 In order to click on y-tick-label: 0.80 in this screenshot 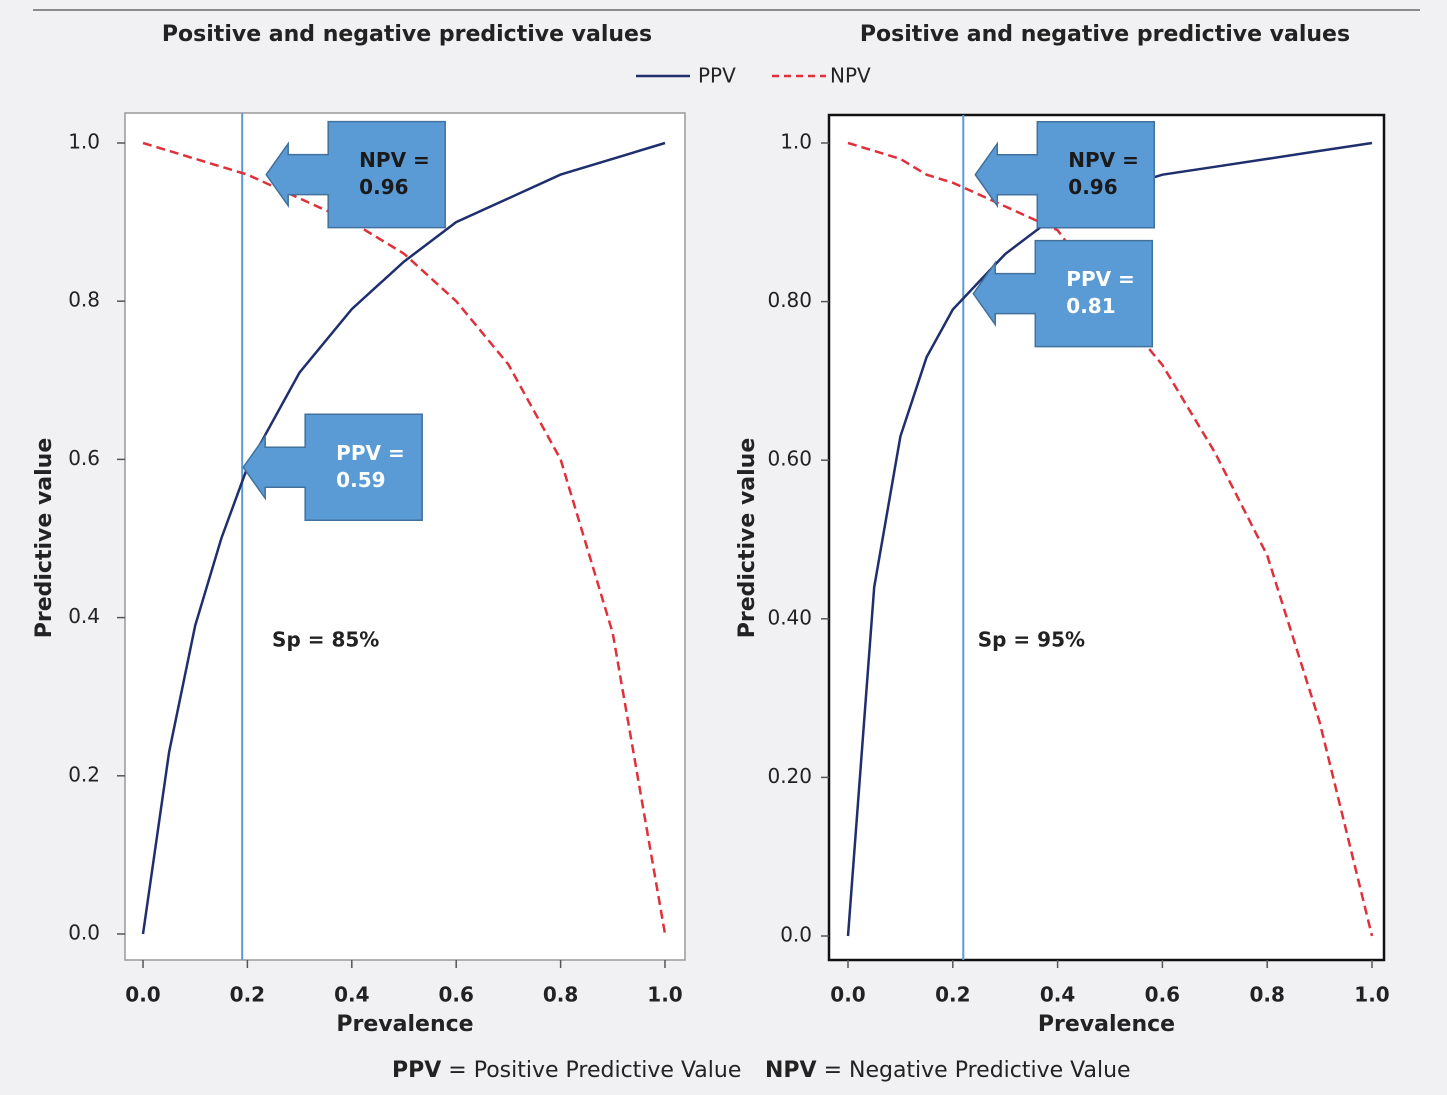, I will do `click(789, 300)`.